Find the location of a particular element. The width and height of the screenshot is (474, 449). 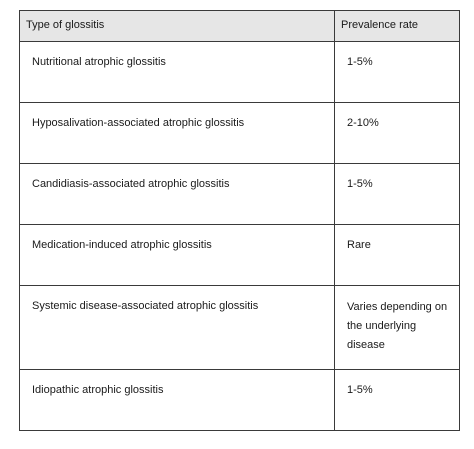

table-header-row: Type of glossitis Prevalence rate is located at coordinates (239, 26).